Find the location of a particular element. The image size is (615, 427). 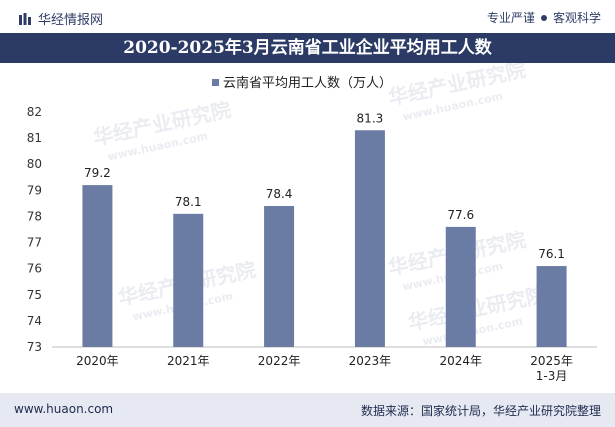

x-tick-line: 2024年 is located at coordinates (460, 361).